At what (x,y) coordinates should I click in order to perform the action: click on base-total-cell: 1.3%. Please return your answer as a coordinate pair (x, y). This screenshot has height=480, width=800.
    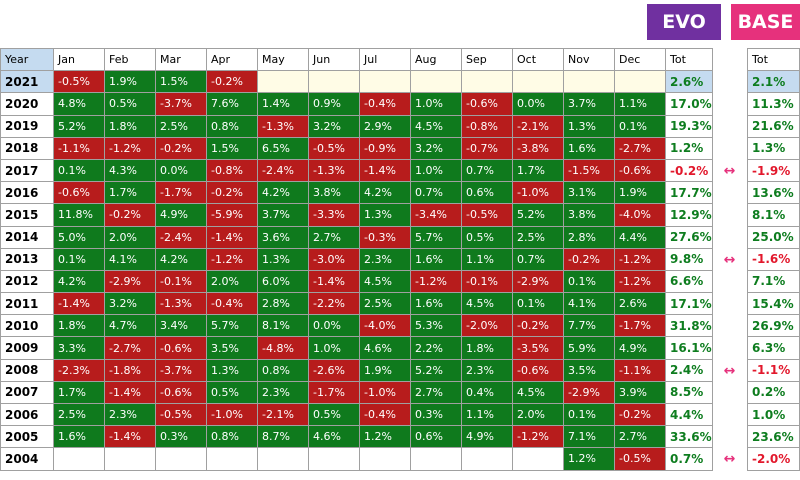
    Looking at the image, I should click on (773, 148).